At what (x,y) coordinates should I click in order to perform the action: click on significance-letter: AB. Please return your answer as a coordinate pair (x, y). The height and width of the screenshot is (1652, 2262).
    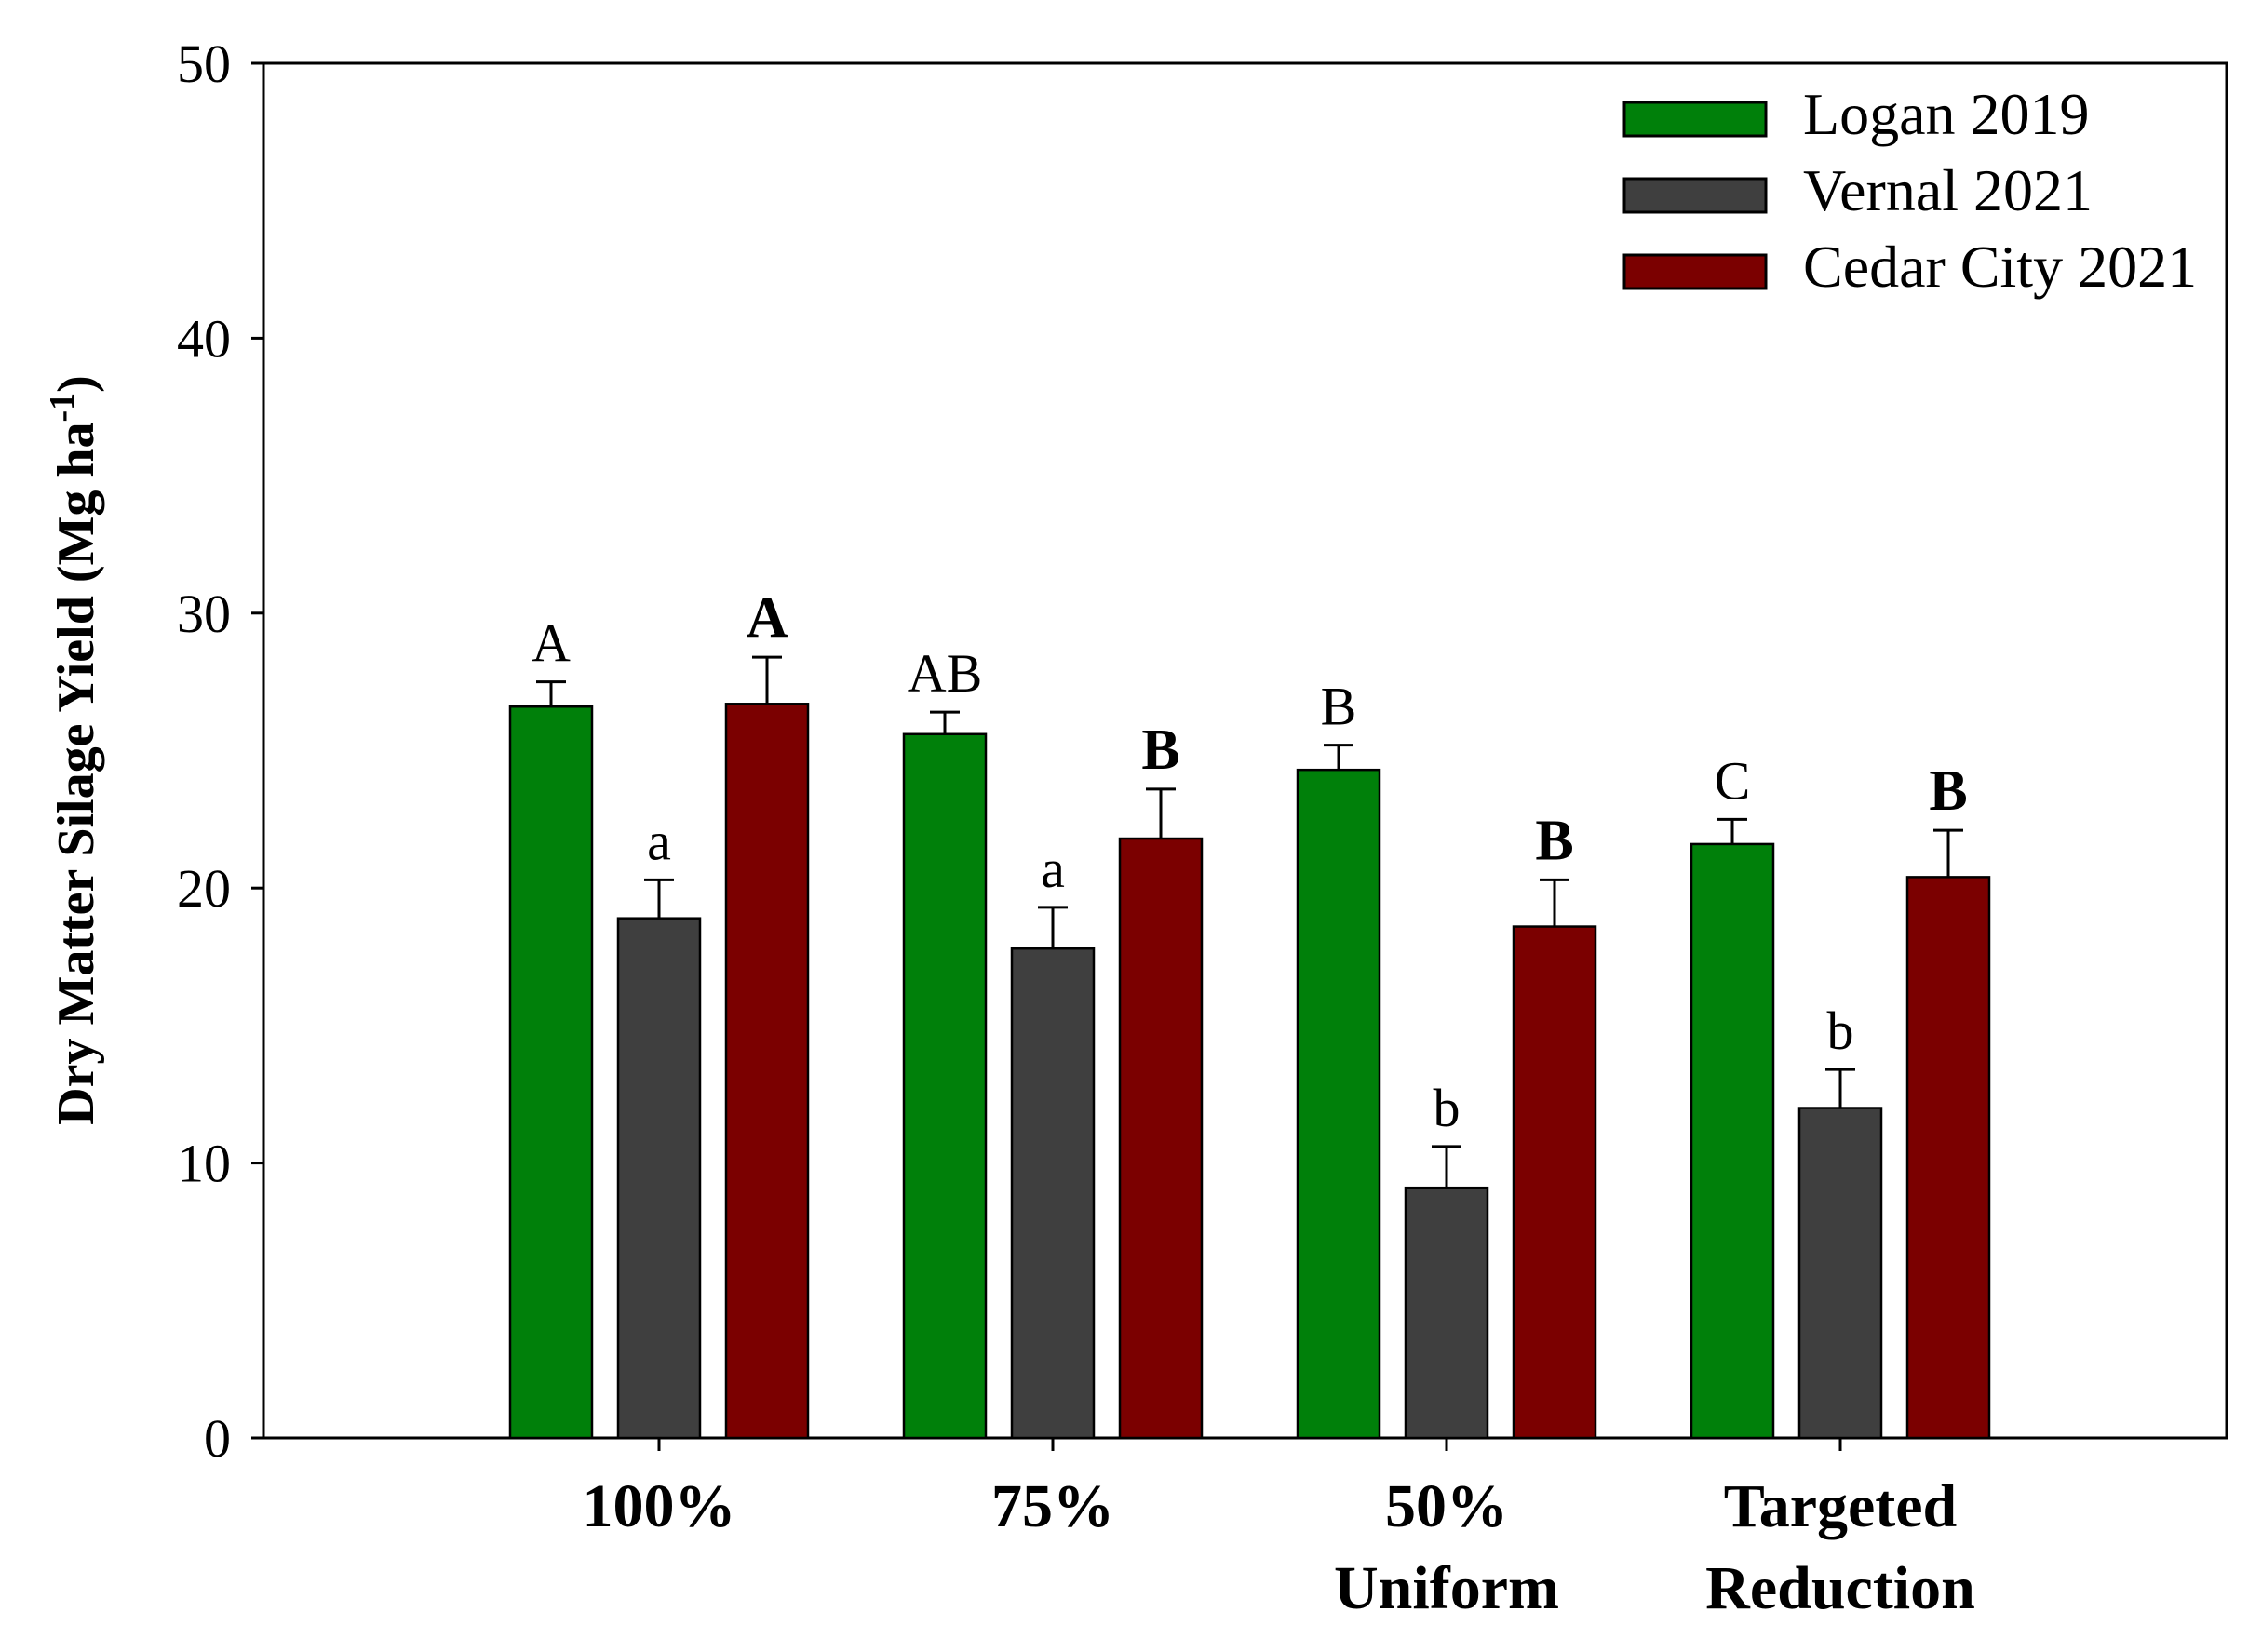
    Looking at the image, I should click on (946, 674).